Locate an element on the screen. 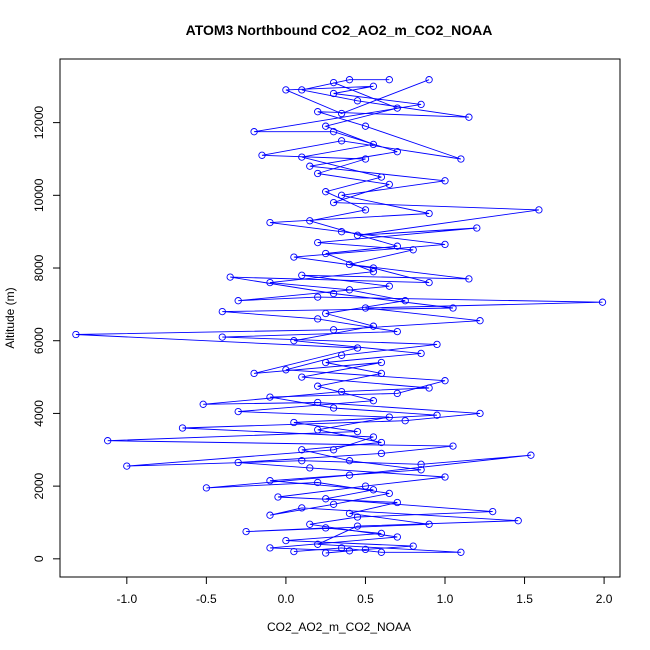  x-tick-label: 0.0 is located at coordinates (286, 599).